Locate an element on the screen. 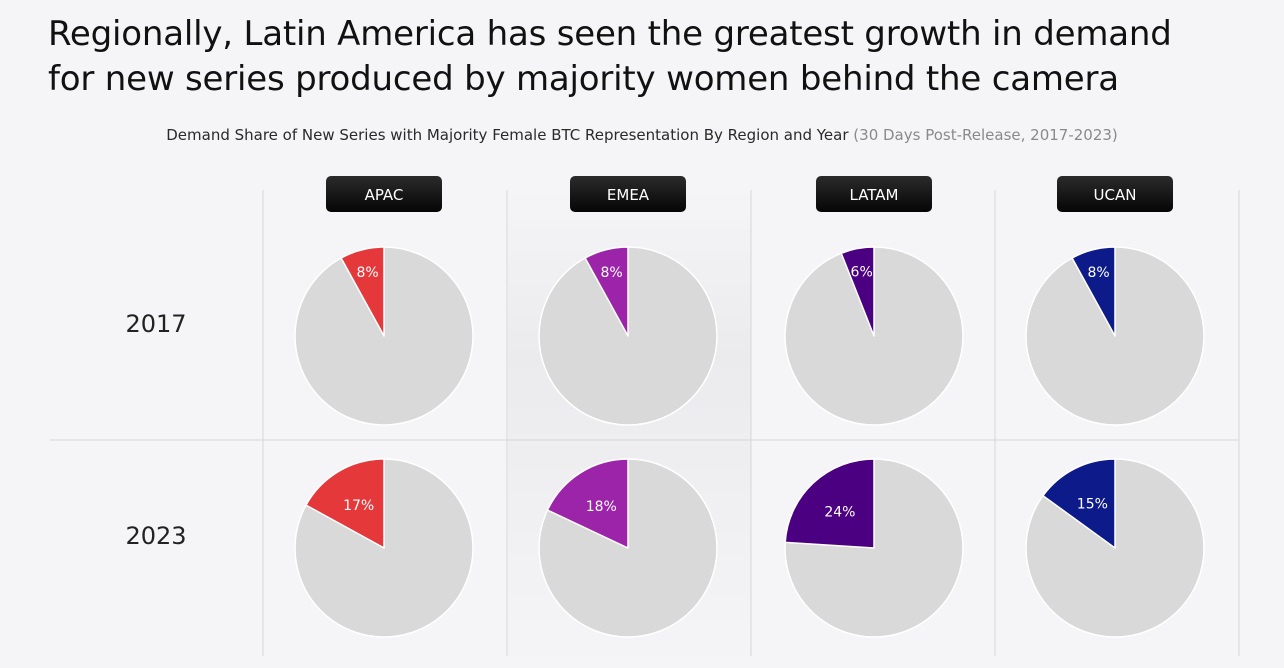  chart-title-note: (30 Days Post-Release, 2017-2023) is located at coordinates (985, 135).